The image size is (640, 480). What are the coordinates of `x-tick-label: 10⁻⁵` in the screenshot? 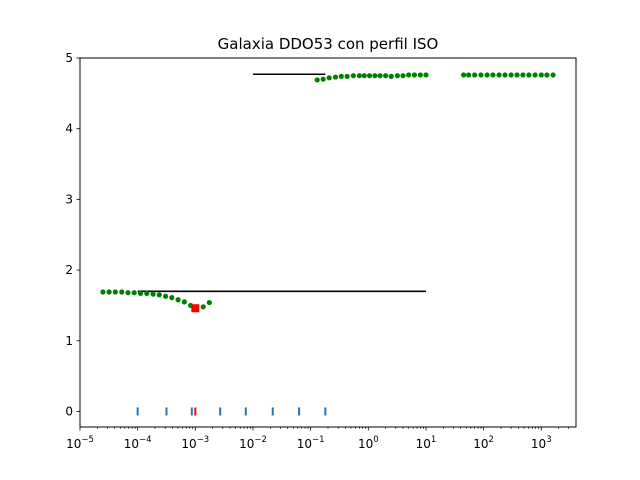 It's located at (80, 443).